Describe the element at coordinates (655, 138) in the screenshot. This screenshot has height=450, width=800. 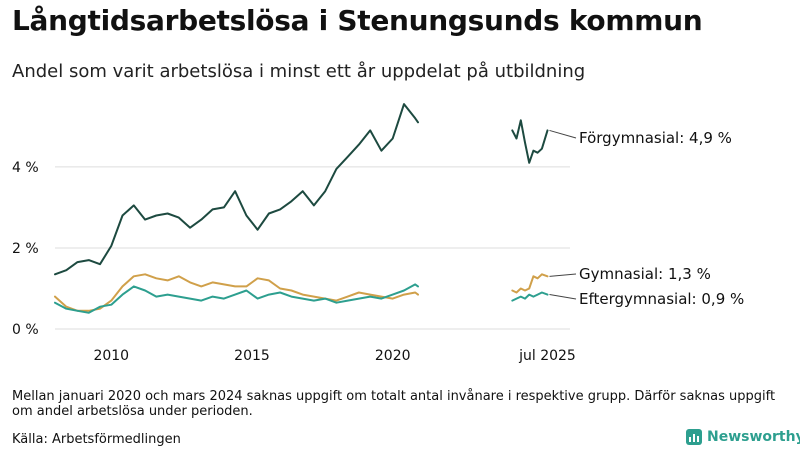
I see `series-end-label: Förgymnasial: 4,9 %` at that location.